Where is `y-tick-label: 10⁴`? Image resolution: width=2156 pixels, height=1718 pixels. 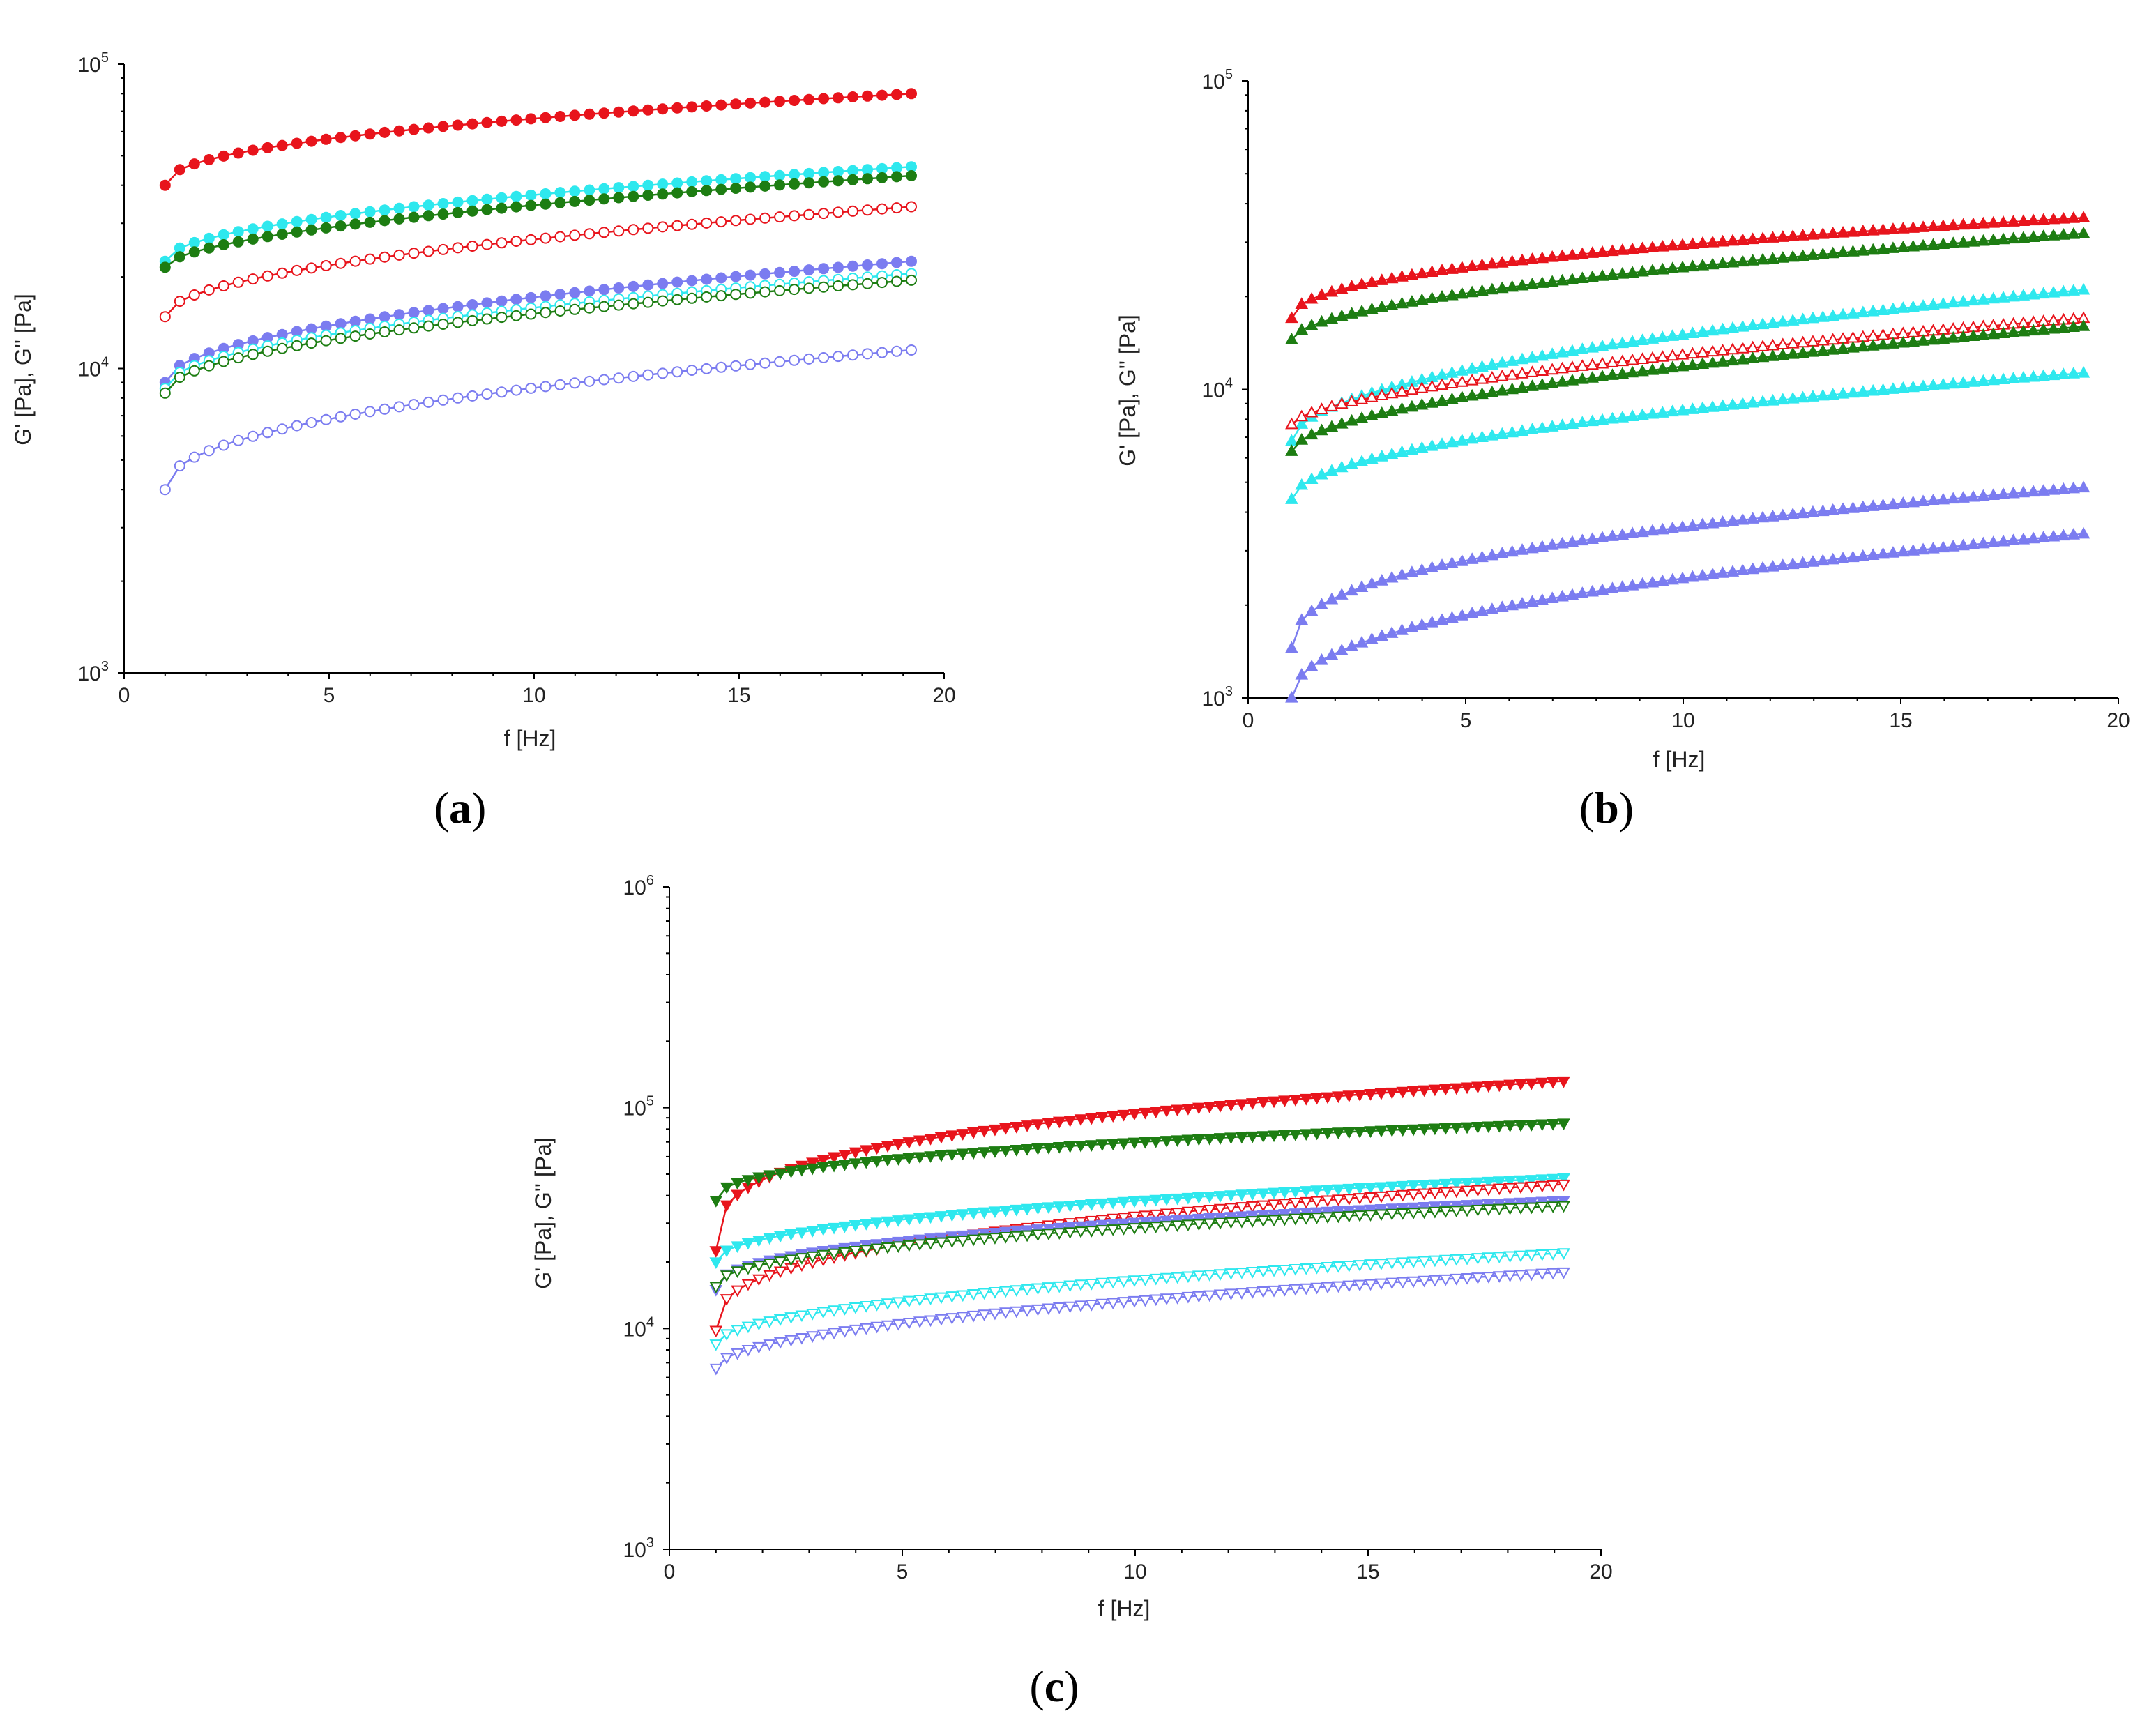 y-tick-label: 10⁴ is located at coordinates (639, 1327).